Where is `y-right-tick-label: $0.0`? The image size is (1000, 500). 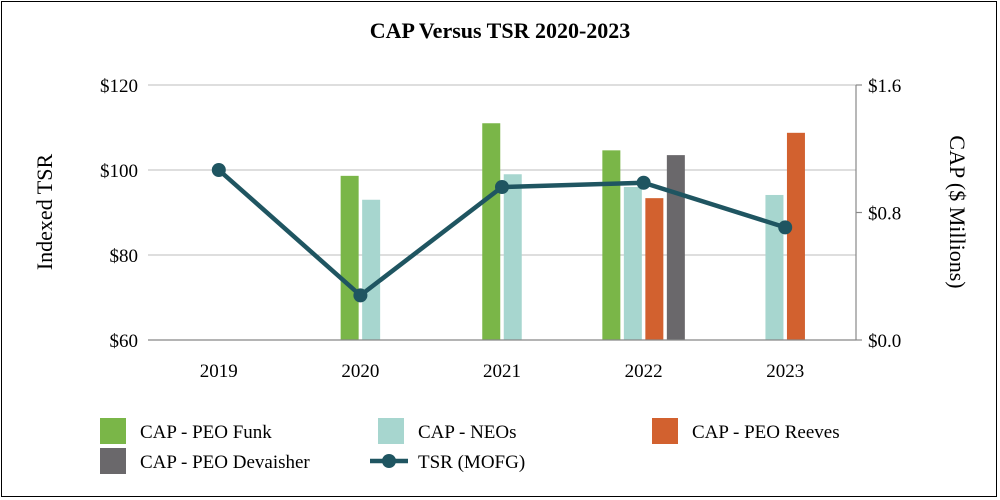 y-right-tick-label: $0.0 is located at coordinates (884, 341).